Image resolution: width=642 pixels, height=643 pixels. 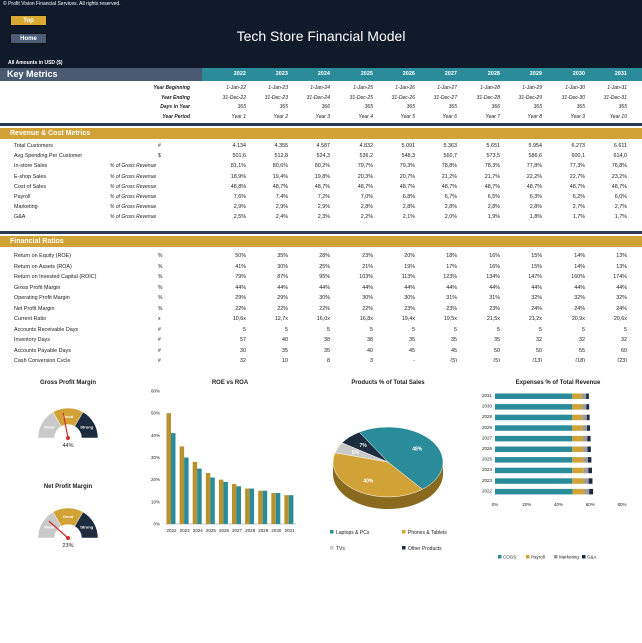 I want to click on y-tick-label: 2029, so click(x=487, y=416).